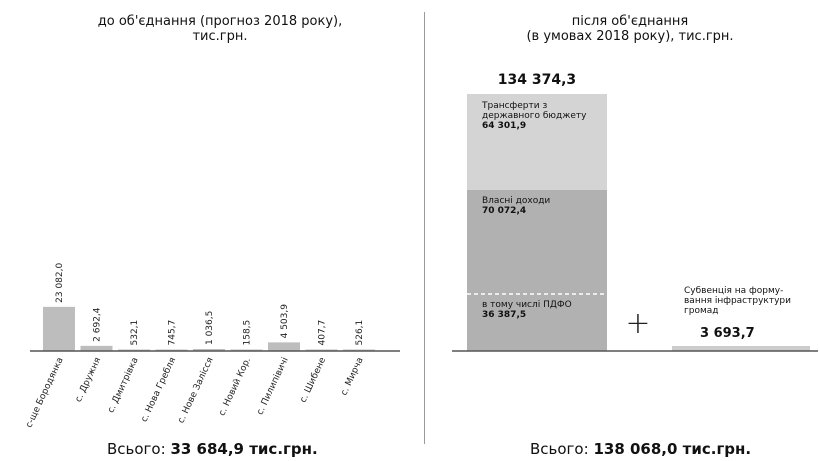 This screenshot has height=461, width=820. I want to click on stack-total-label: 134 374,3, so click(537, 80).